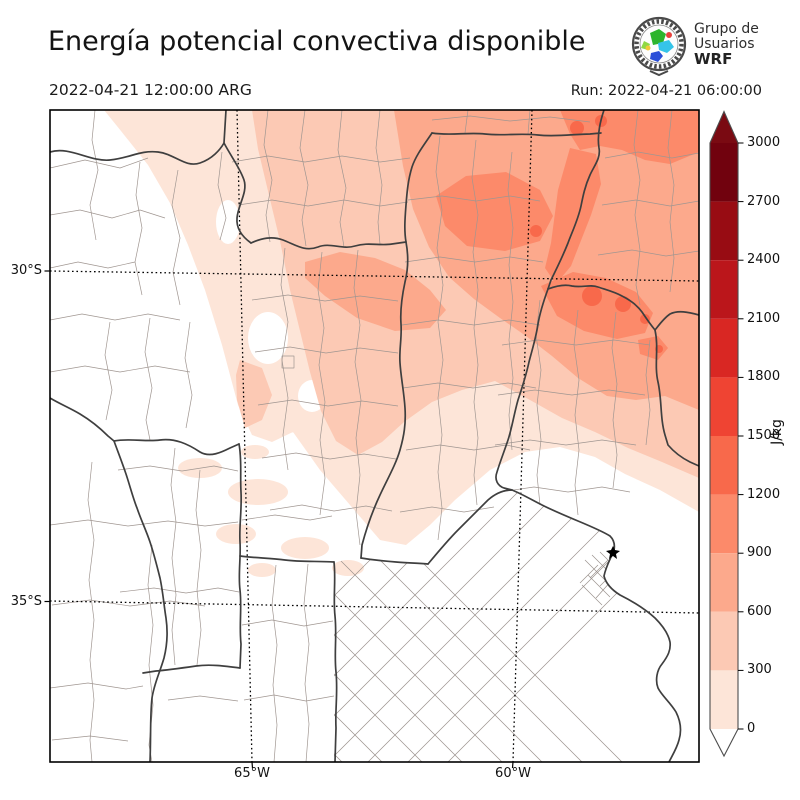 The height and width of the screenshot is (800, 800). I want to click on colorbar-tick-600: 600, so click(759, 611).